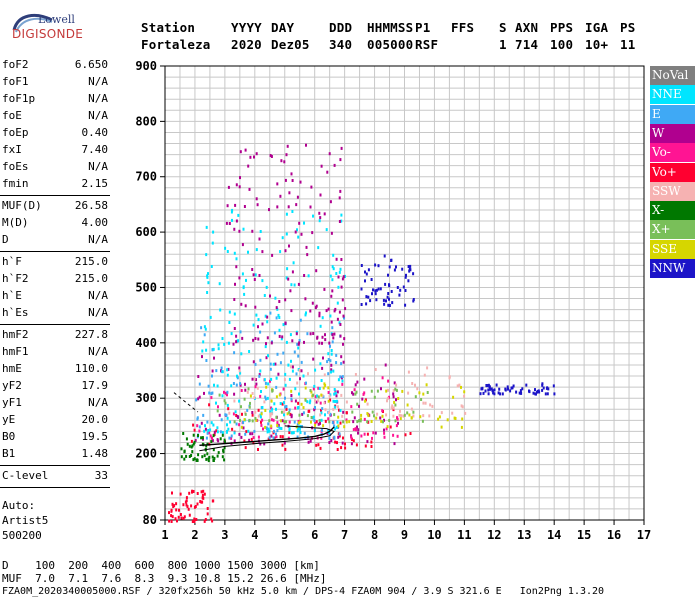 The image size is (700, 600). I want to click on echo-cluster-x-, so click(203, 447).